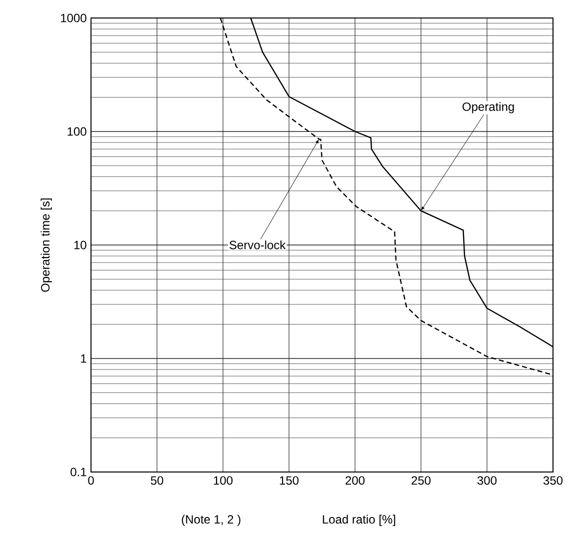  Describe the element at coordinates (421, 480) in the screenshot. I see `x-tick-label: 250` at that location.